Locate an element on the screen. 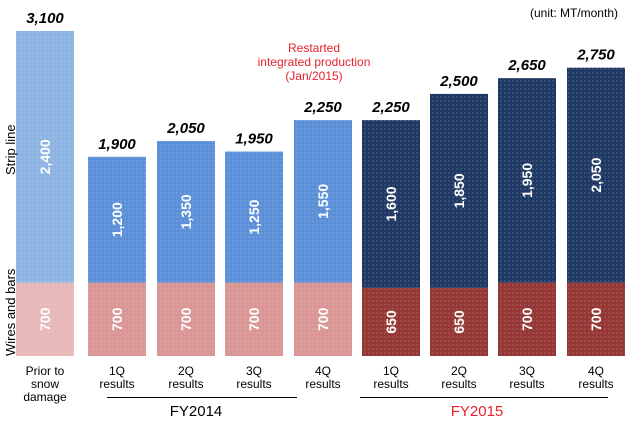  strip-value-label-5: 1,600 is located at coordinates (391, 203).